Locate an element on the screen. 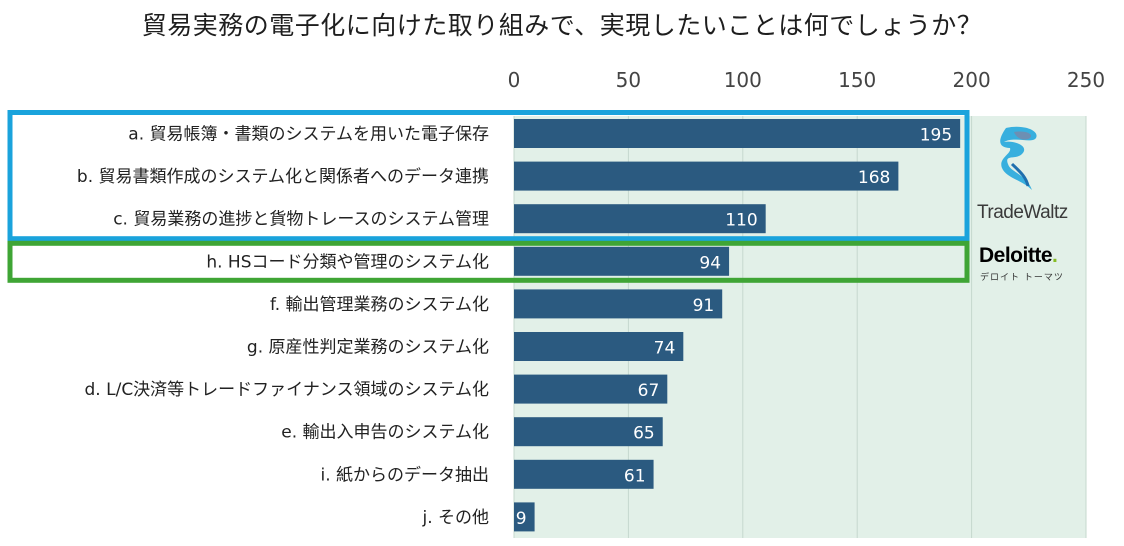  x-tick-label: 250 is located at coordinates (1086, 80).